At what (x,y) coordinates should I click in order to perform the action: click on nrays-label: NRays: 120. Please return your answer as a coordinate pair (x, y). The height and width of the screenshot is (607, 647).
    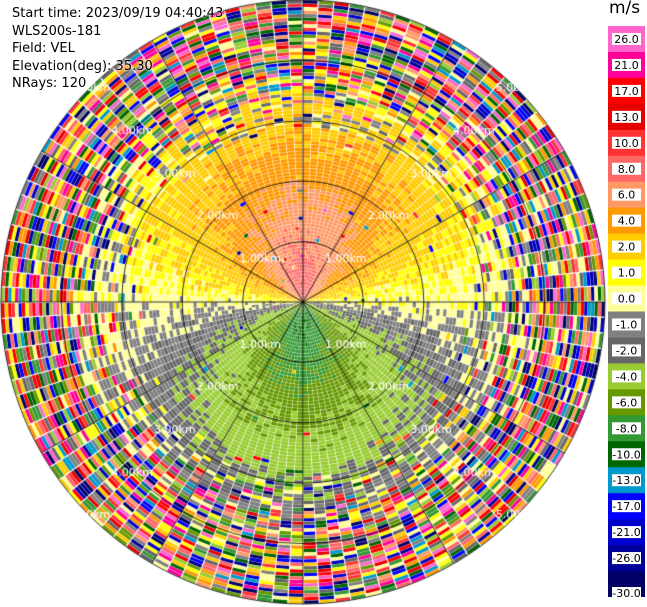
    Looking at the image, I should click on (49, 83).